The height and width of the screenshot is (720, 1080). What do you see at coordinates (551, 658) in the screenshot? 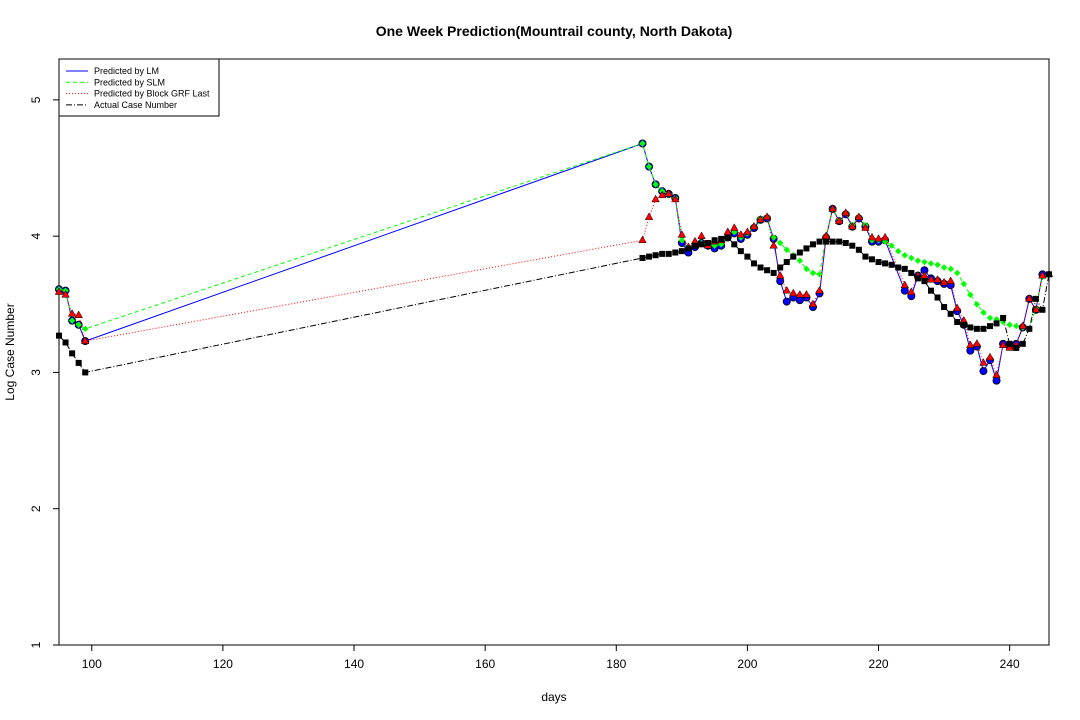
I see `x-axis: 100 120 140 160 180 200 220 240` at bounding box center [551, 658].